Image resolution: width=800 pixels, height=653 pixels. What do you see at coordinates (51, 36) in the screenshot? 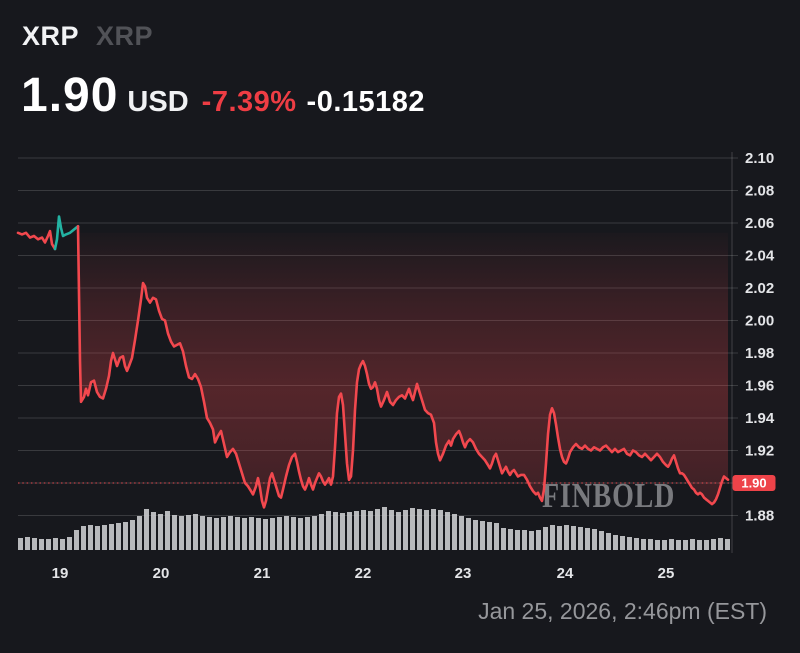
I see `ticker-symbol: XRP` at bounding box center [51, 36].